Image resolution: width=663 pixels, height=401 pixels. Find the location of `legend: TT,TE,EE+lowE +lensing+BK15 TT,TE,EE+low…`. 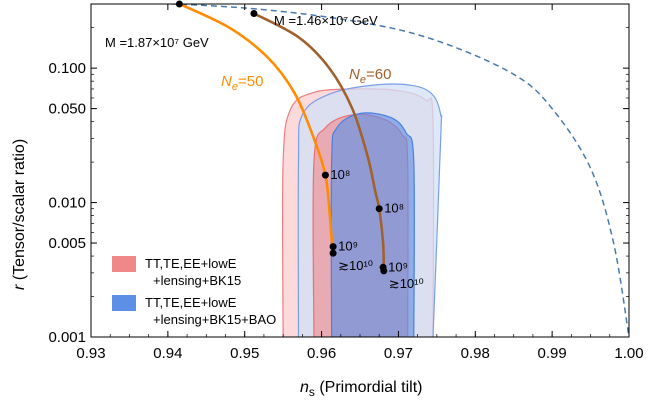

legend: TT,TE,EE+lowE +lensing+BK15 TT,TE,EE+low… is located at coordinates (194, 291).